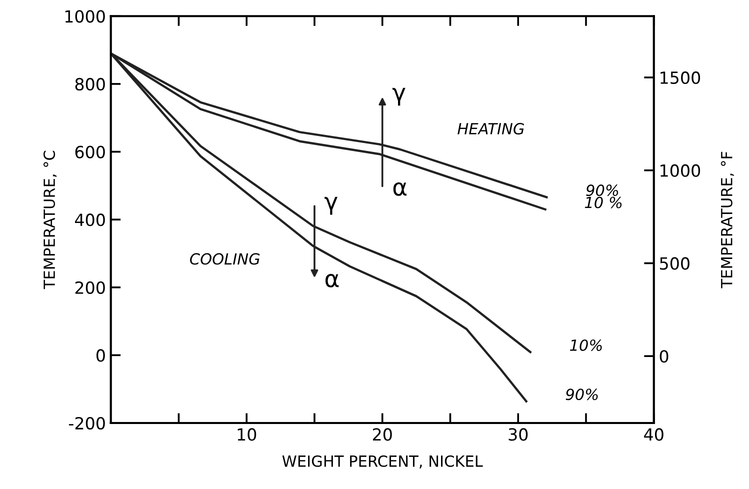 This screenshot has width=749, height=489. I want to click on y2-tick-label: 1500, so click(680, 77).